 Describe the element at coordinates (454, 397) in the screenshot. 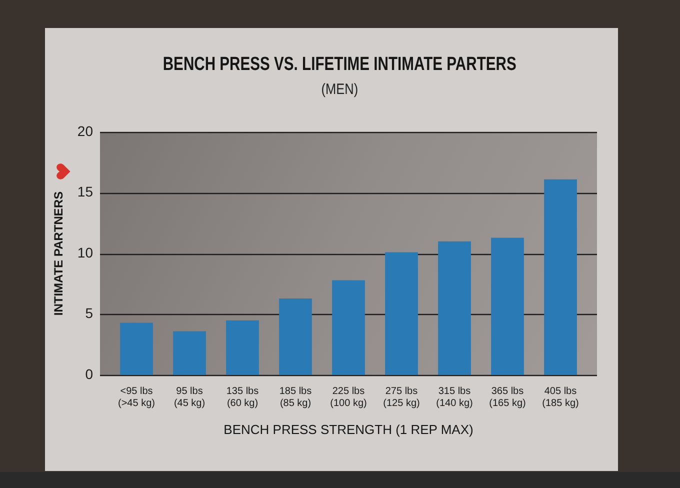

I see `x-tick-label: 315 lbs (140 kg)` at that location.